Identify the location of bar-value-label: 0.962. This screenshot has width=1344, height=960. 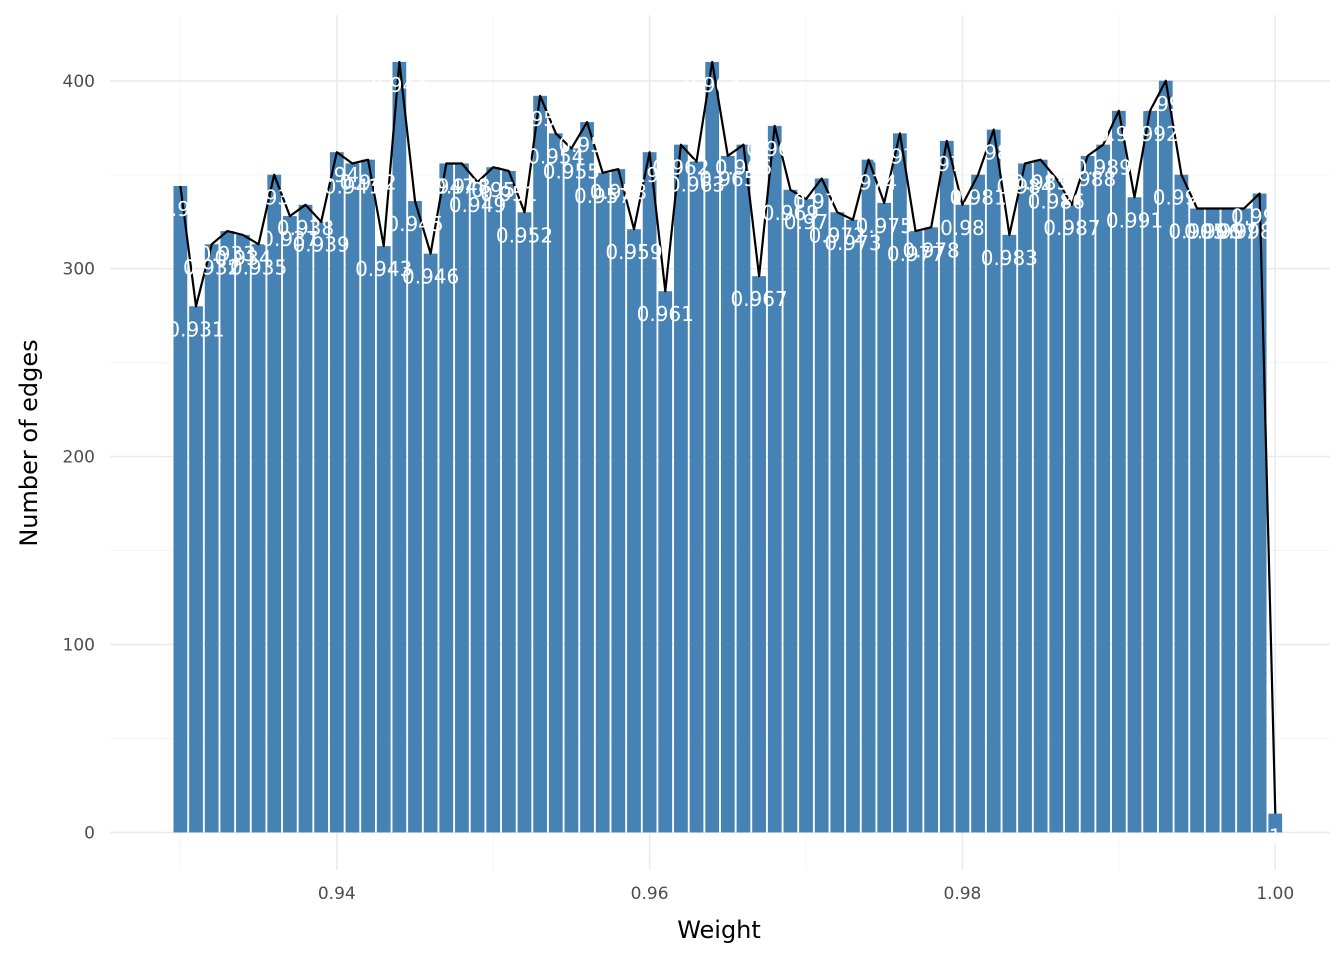
(680, 168).